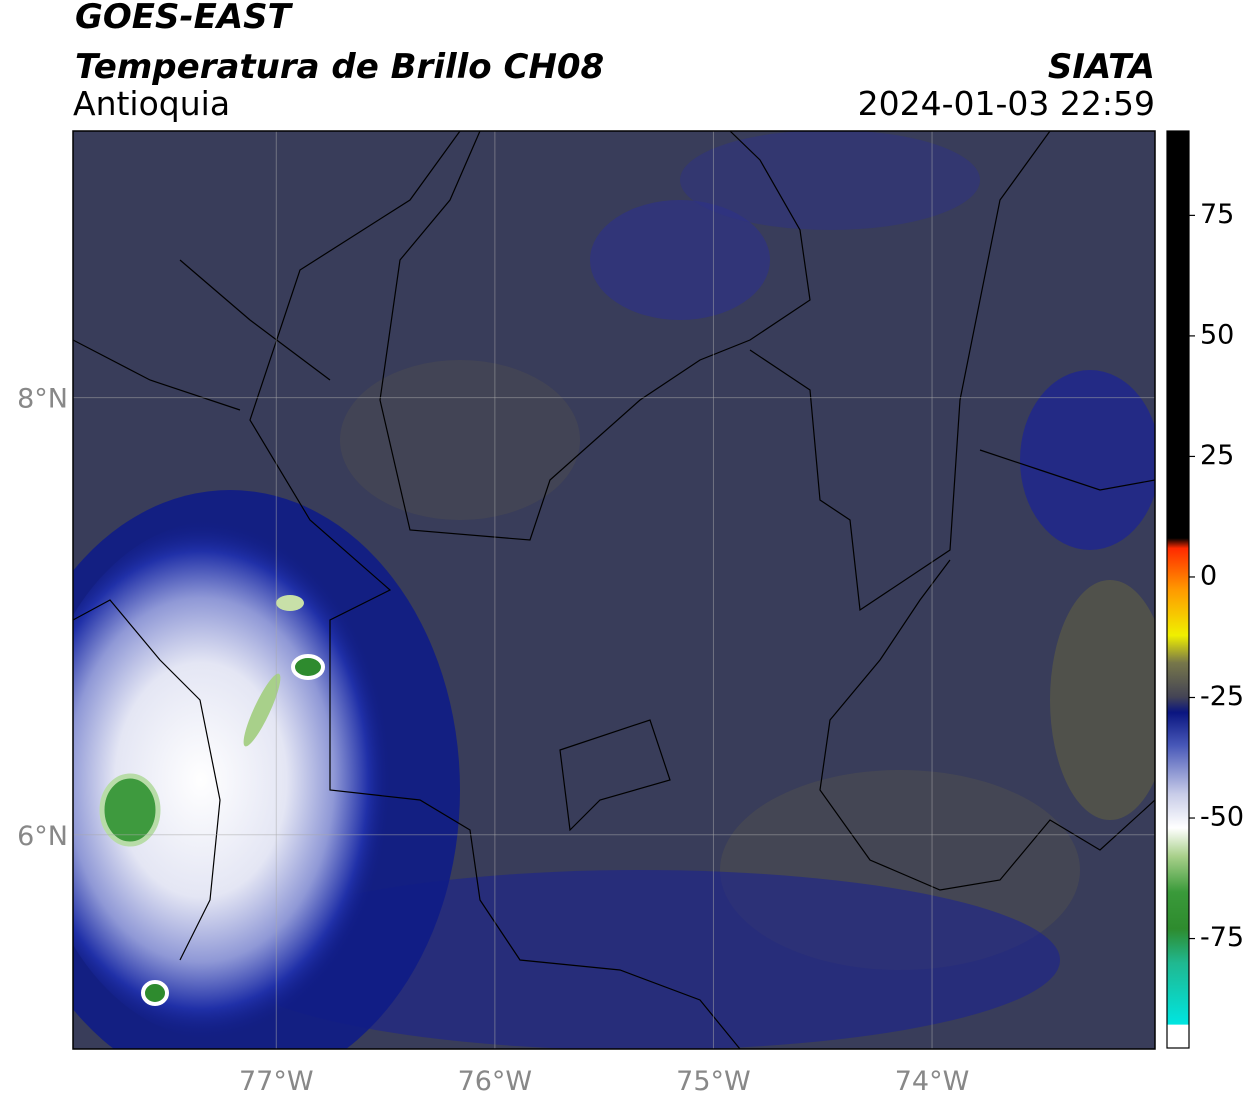  I want to click on colorbar-tick-label: 50, so click(1217, 334).